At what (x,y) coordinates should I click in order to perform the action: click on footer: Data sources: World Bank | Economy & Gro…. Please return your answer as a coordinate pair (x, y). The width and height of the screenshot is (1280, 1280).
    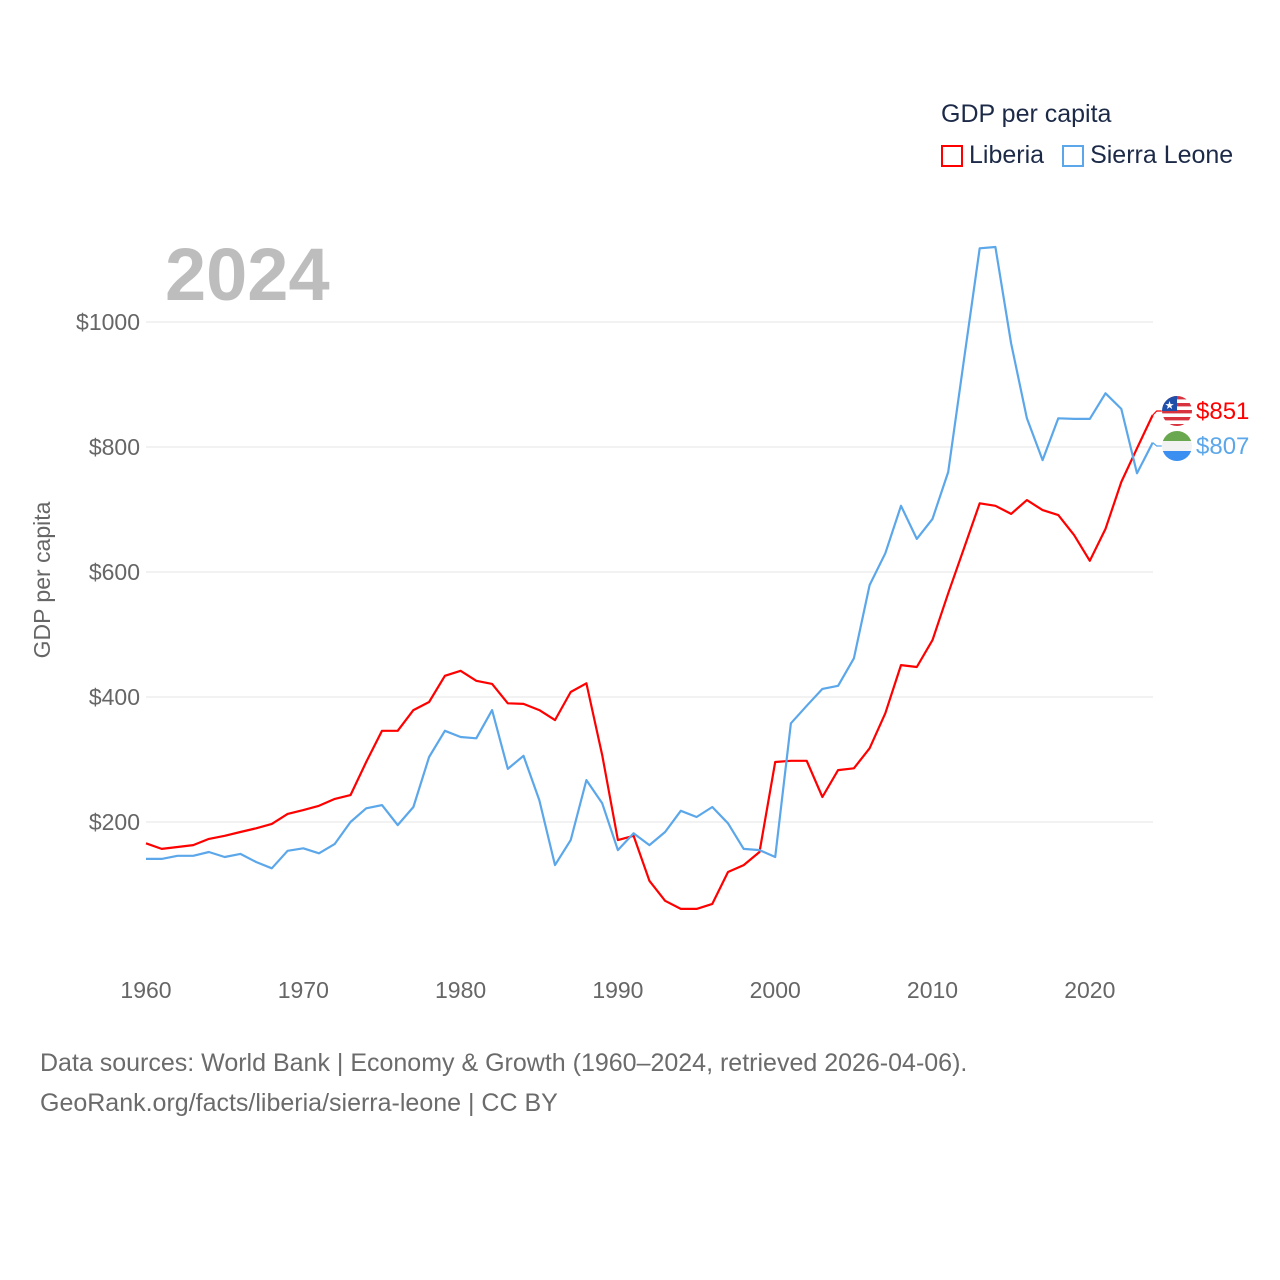
    Looking at the image, I should click on (503, 1083).